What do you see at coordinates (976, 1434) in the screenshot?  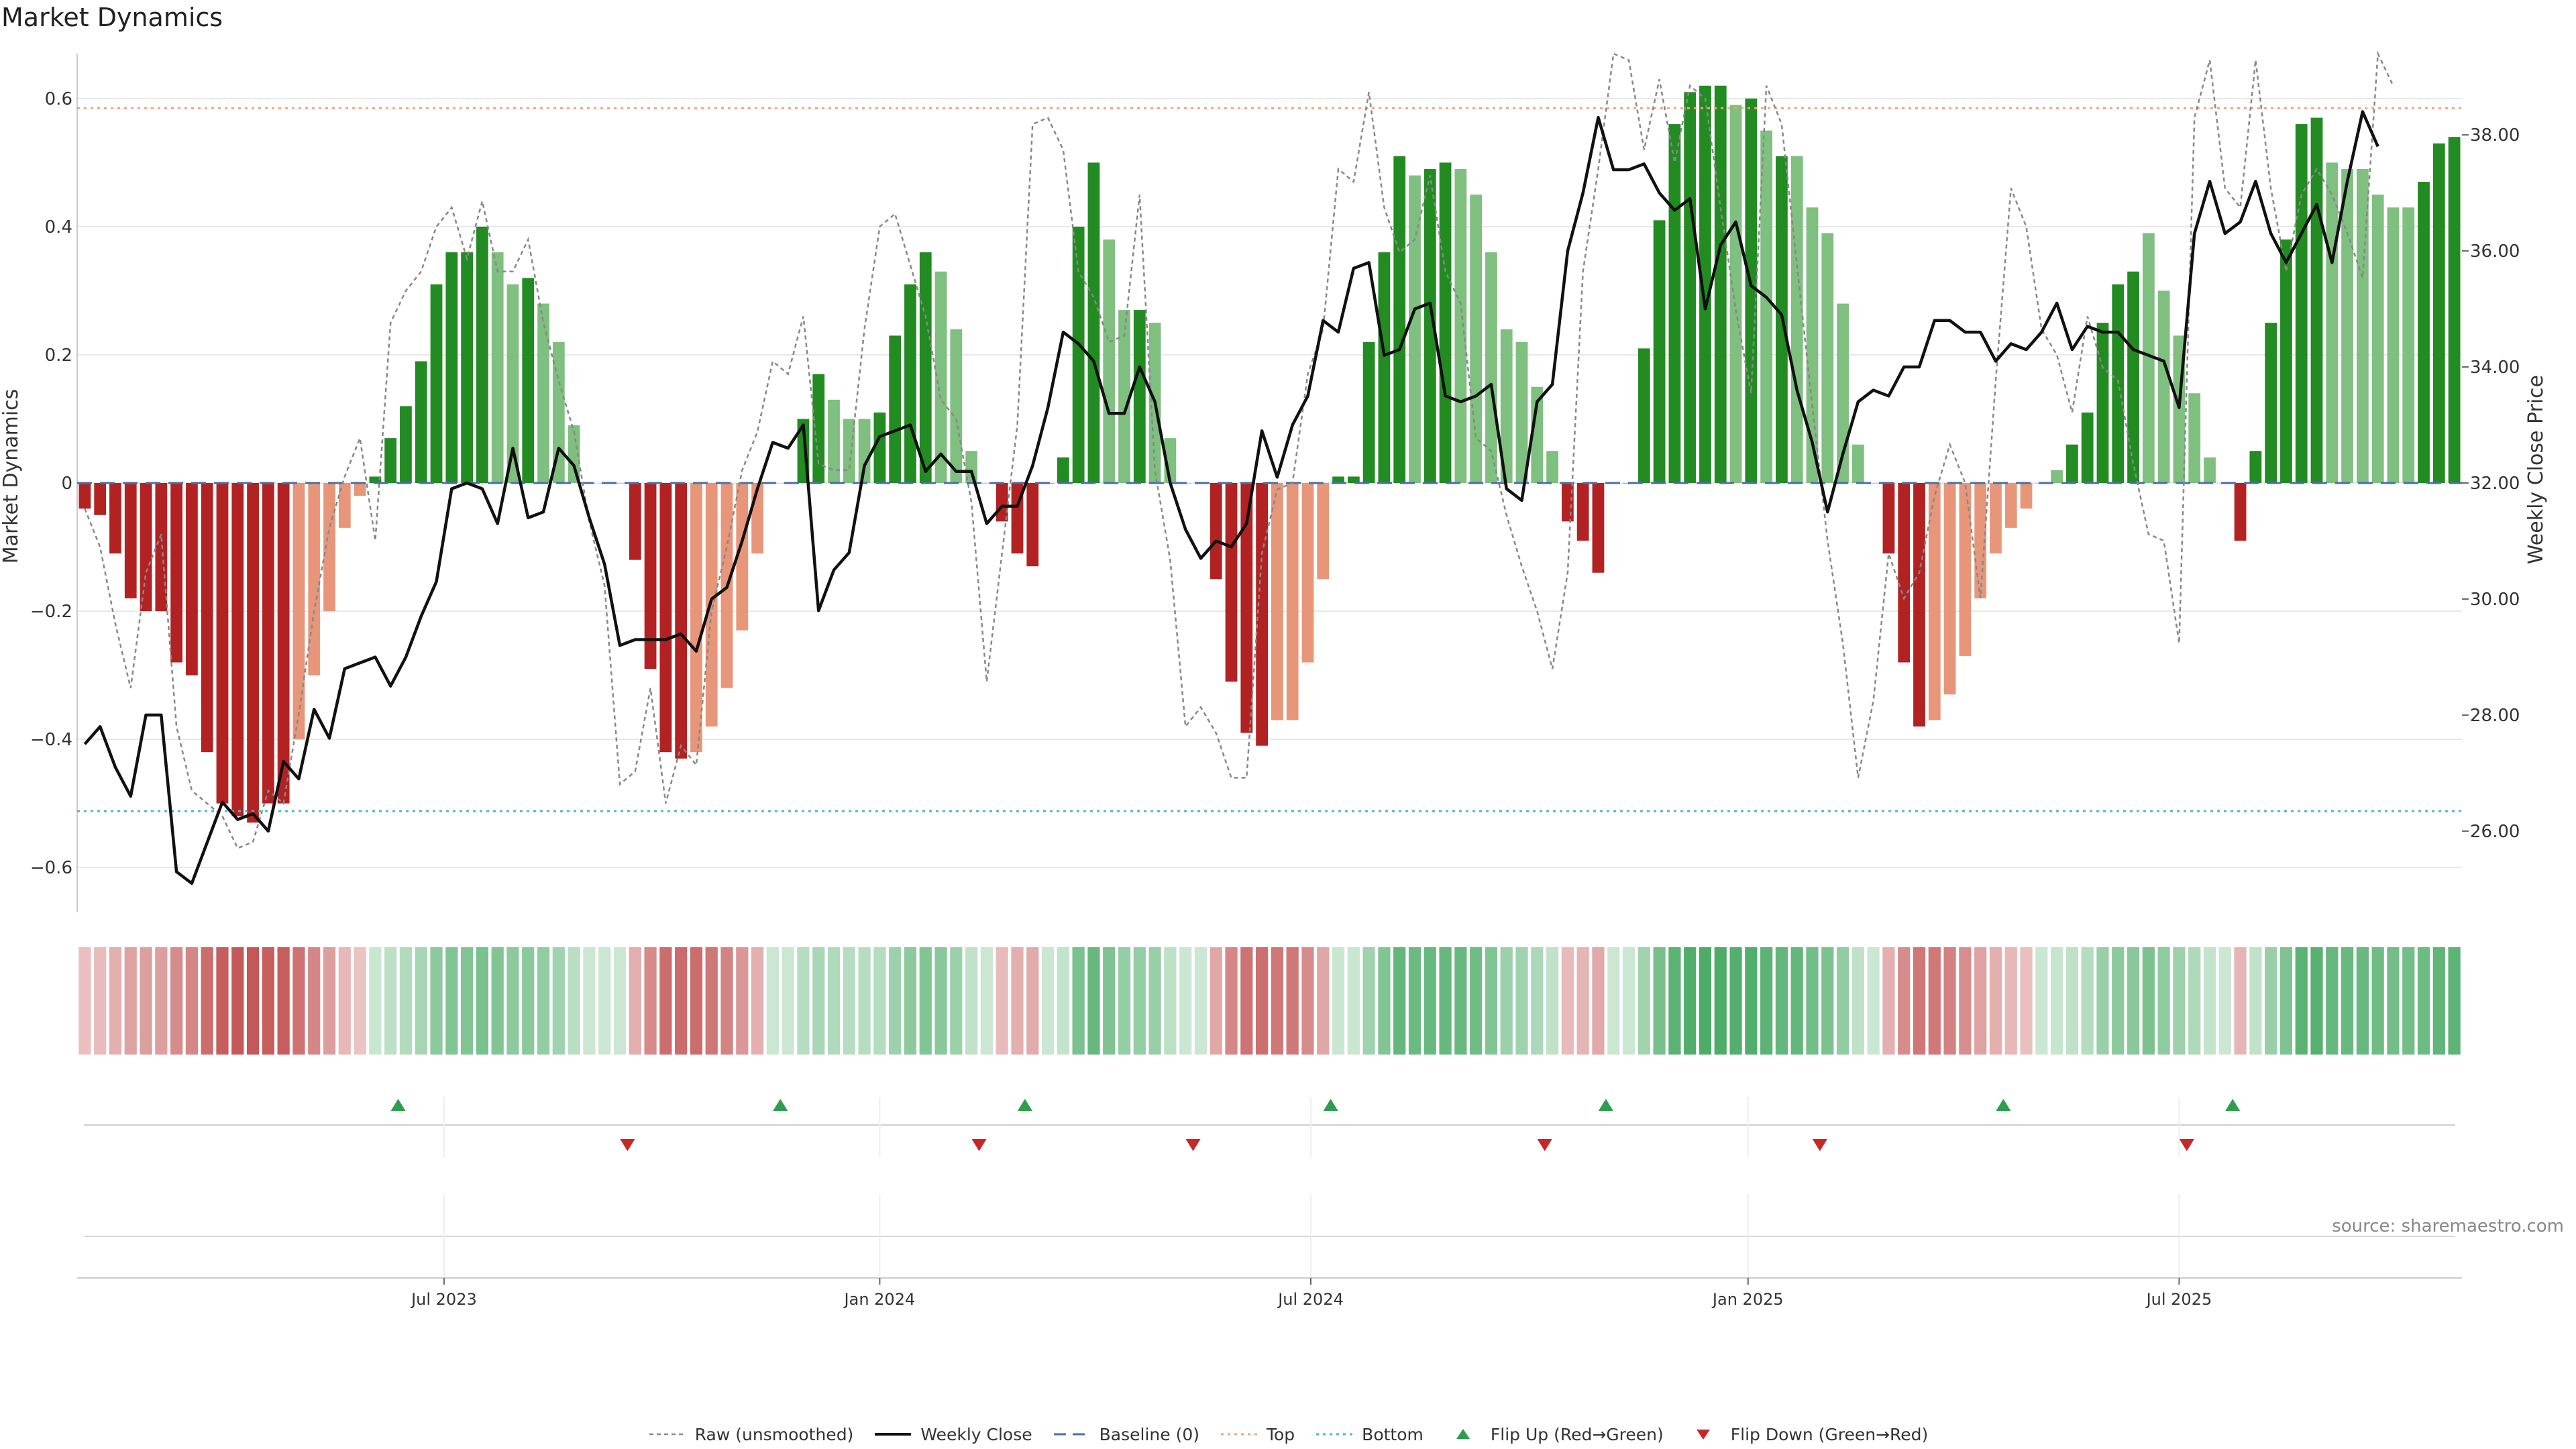 I see `legend-label: Weekly Close` at bounding box center [976, 1434].